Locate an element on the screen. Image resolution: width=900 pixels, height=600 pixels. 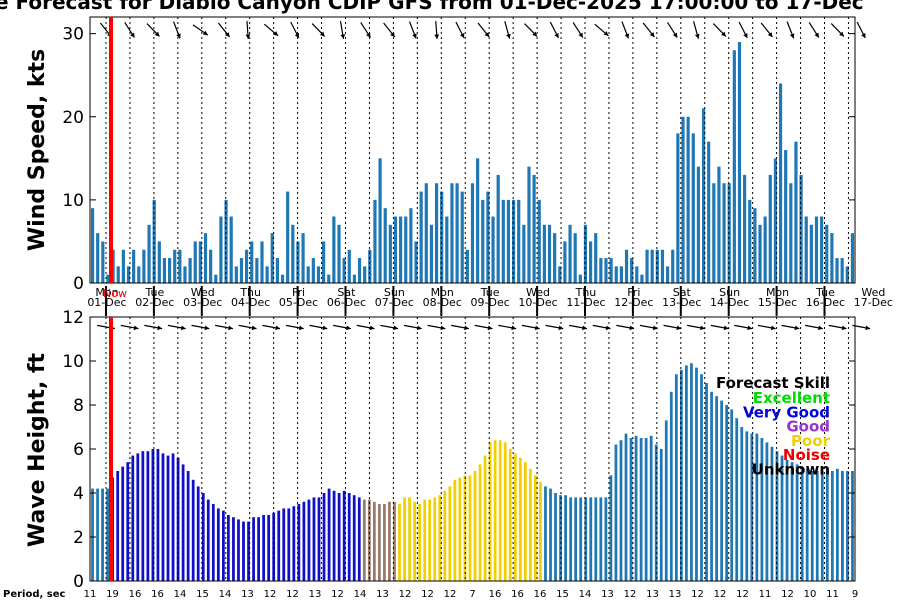
wind-y-tick-label: 30 is located at coordinates (73, 35).